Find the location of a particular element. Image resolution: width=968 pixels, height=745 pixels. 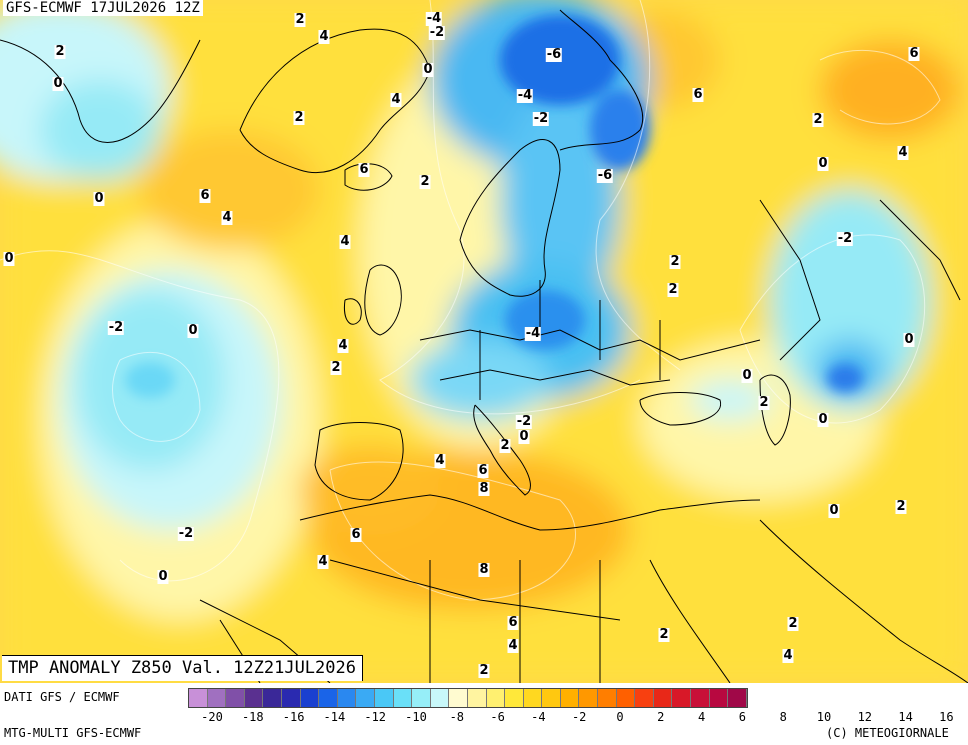

scale-tick-label: -18 is located at coordinates (252, 717).